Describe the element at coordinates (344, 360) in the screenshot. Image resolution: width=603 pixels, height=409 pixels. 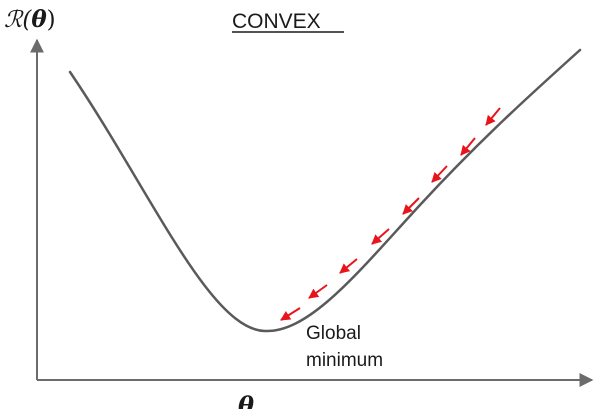
I see `global-minimum-label-line2: minimum` at that location.